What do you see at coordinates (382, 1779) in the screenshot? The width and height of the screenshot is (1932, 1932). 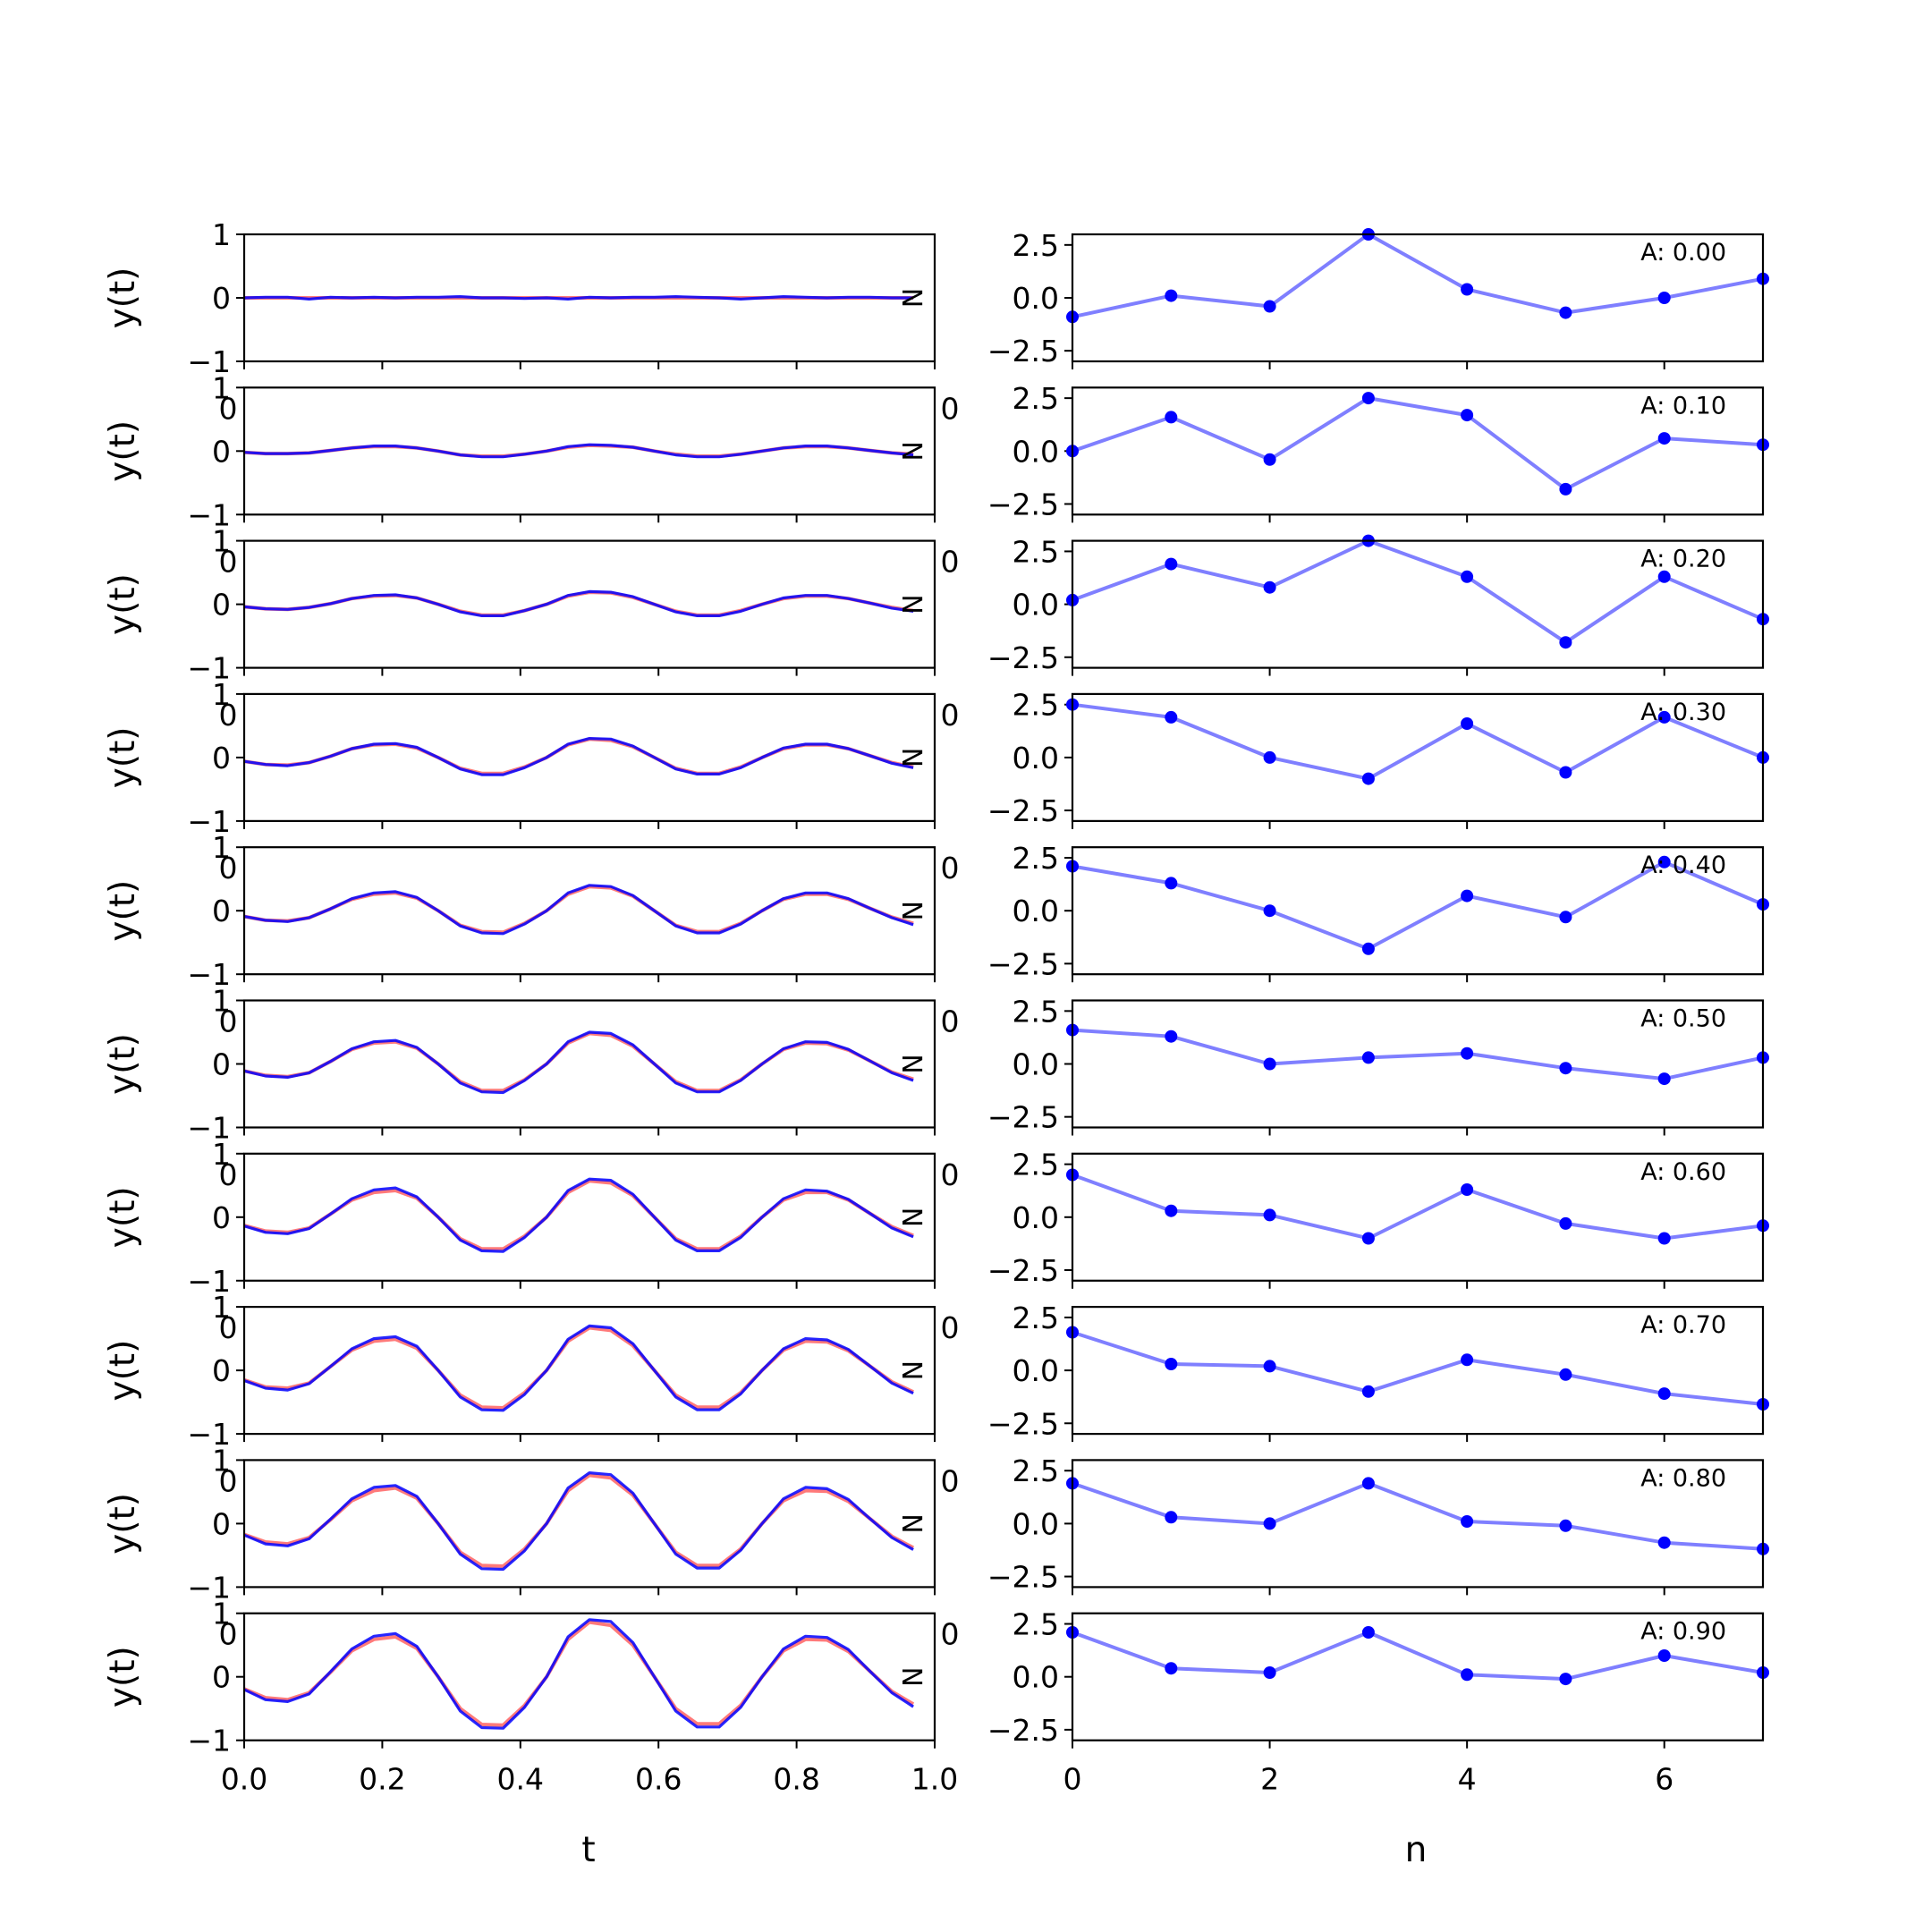 I see `x-tick-label: 0.2` at bounding box center [382, 1779].